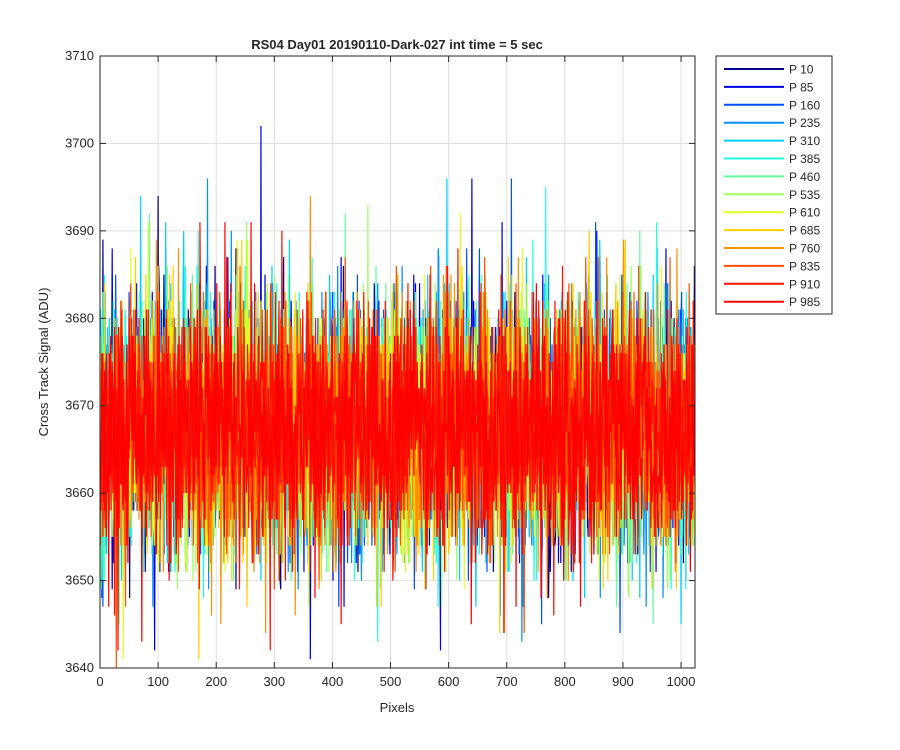  What do you see at coordinates (99, 681) in the screenshot?
I see `x-tick-label: 0` at bounding box center [99, 681].